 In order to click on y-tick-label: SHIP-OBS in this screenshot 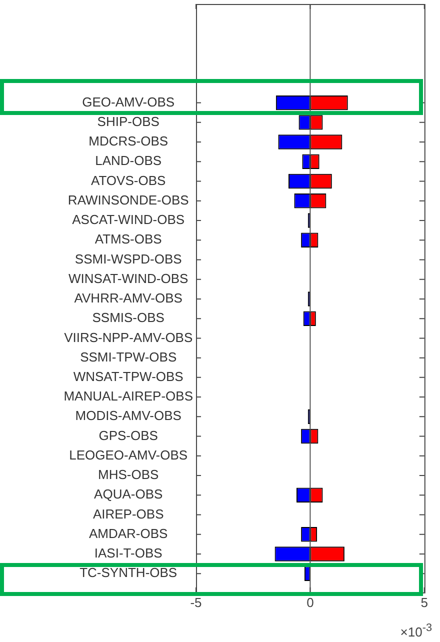, I will do `click(128, 121)`.